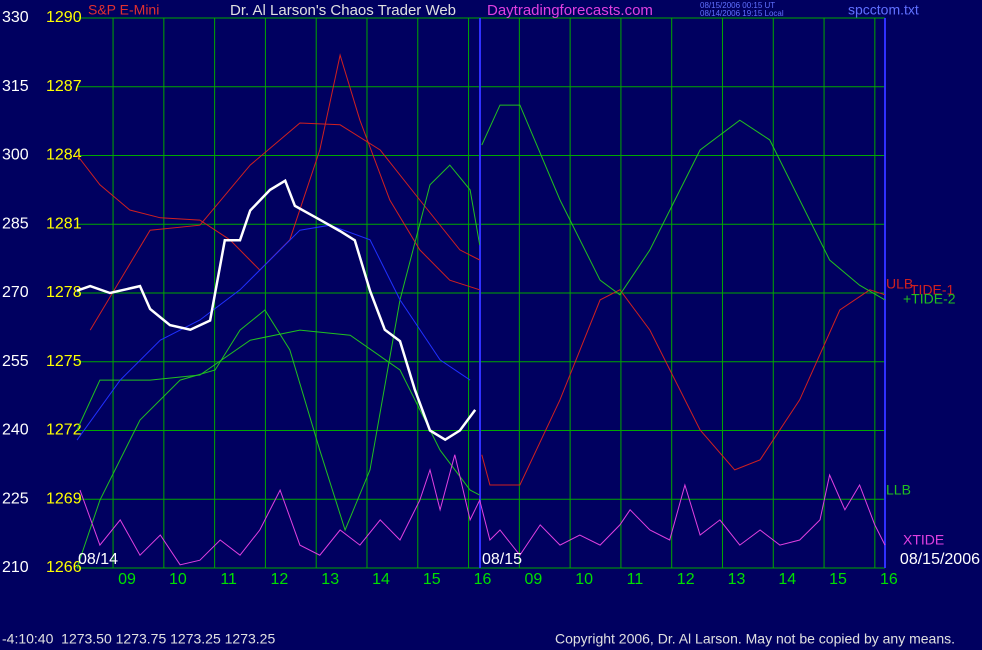 Image resolution: width=982 pixels, height=650 pixels. I want to click on series-label: S&P E-Mini, so click(123, 10).